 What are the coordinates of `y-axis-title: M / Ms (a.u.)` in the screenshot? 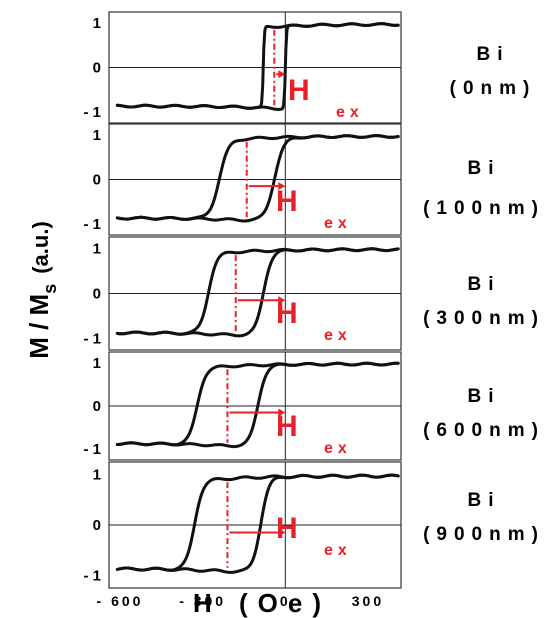 It's located at (42, 290).